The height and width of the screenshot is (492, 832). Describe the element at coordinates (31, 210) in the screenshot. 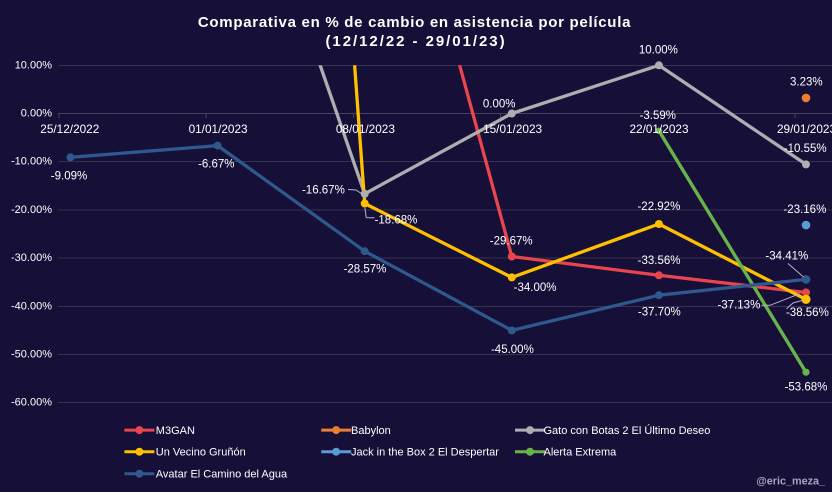

I see `svg-text: -20.00%` at that location.